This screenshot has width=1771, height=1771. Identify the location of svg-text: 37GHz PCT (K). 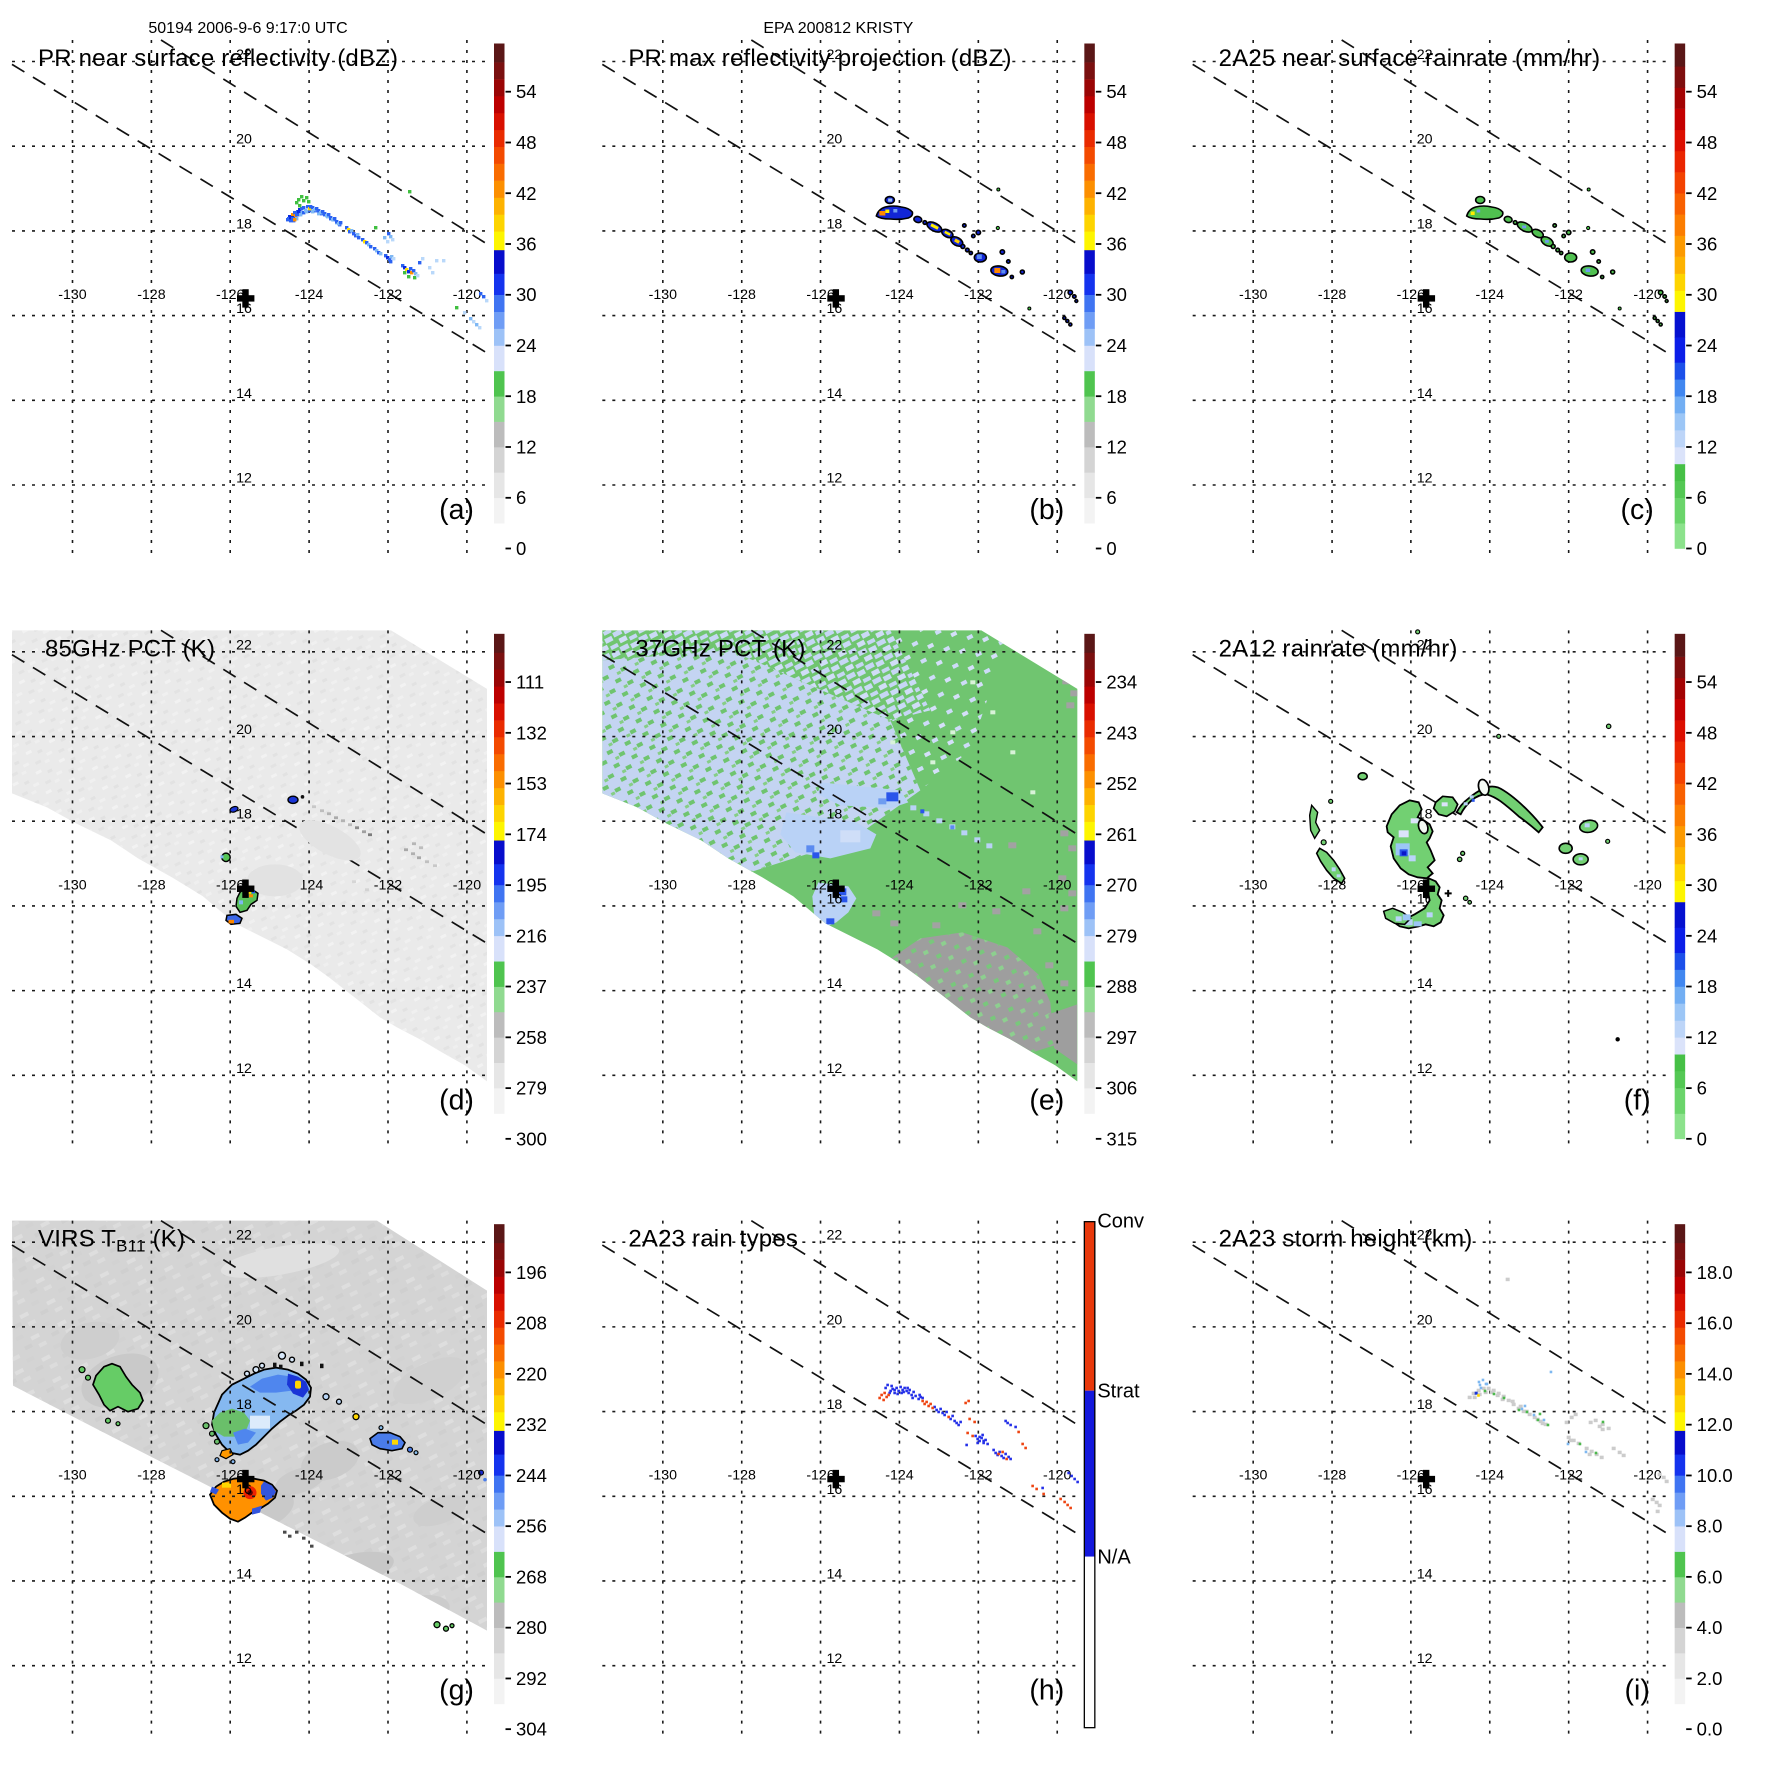
(720, 648).